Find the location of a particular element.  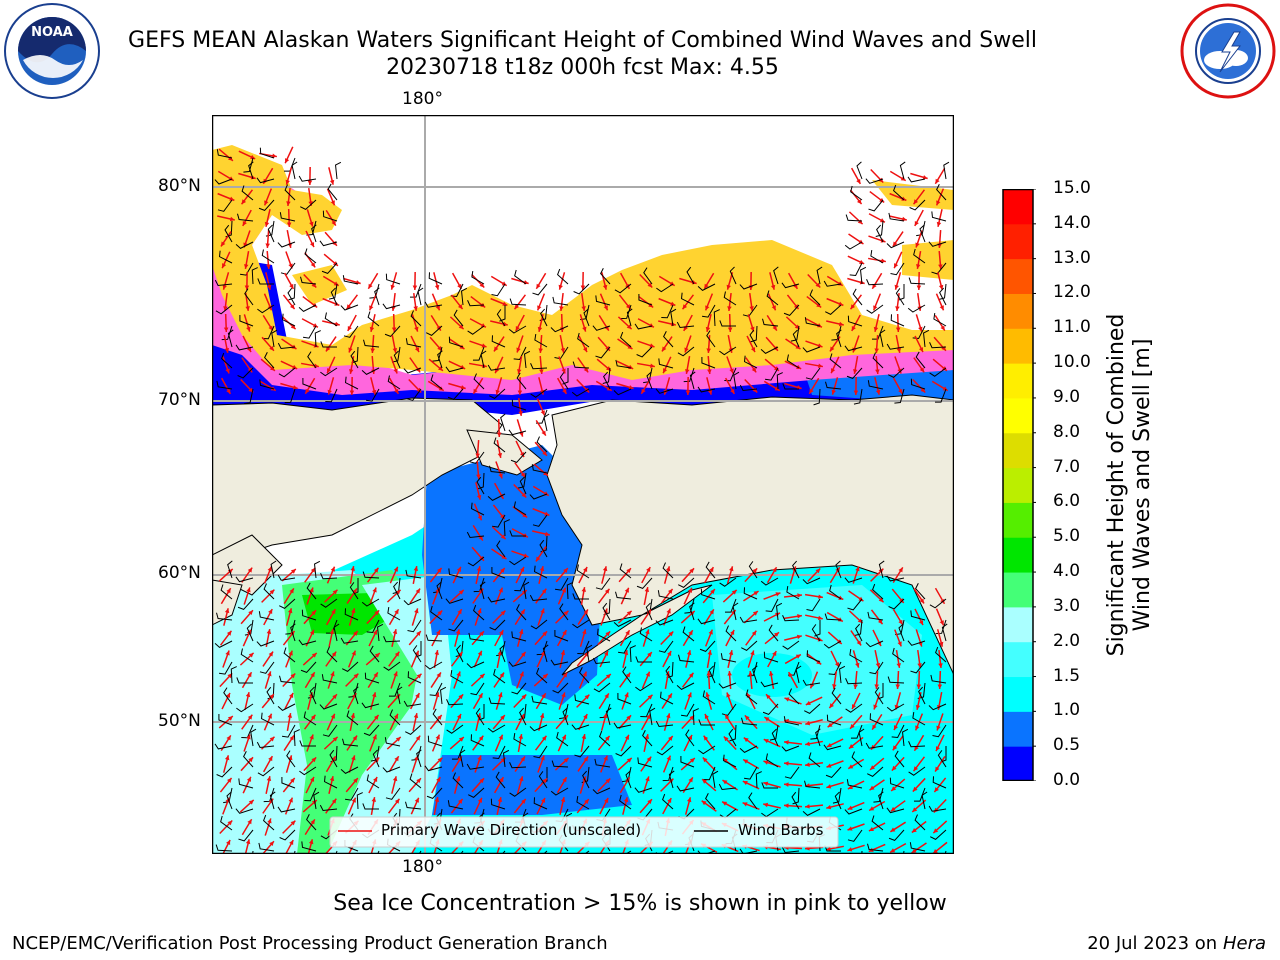

colorbar-tick-label: 7.0 is located at coordinates (1067, 466).